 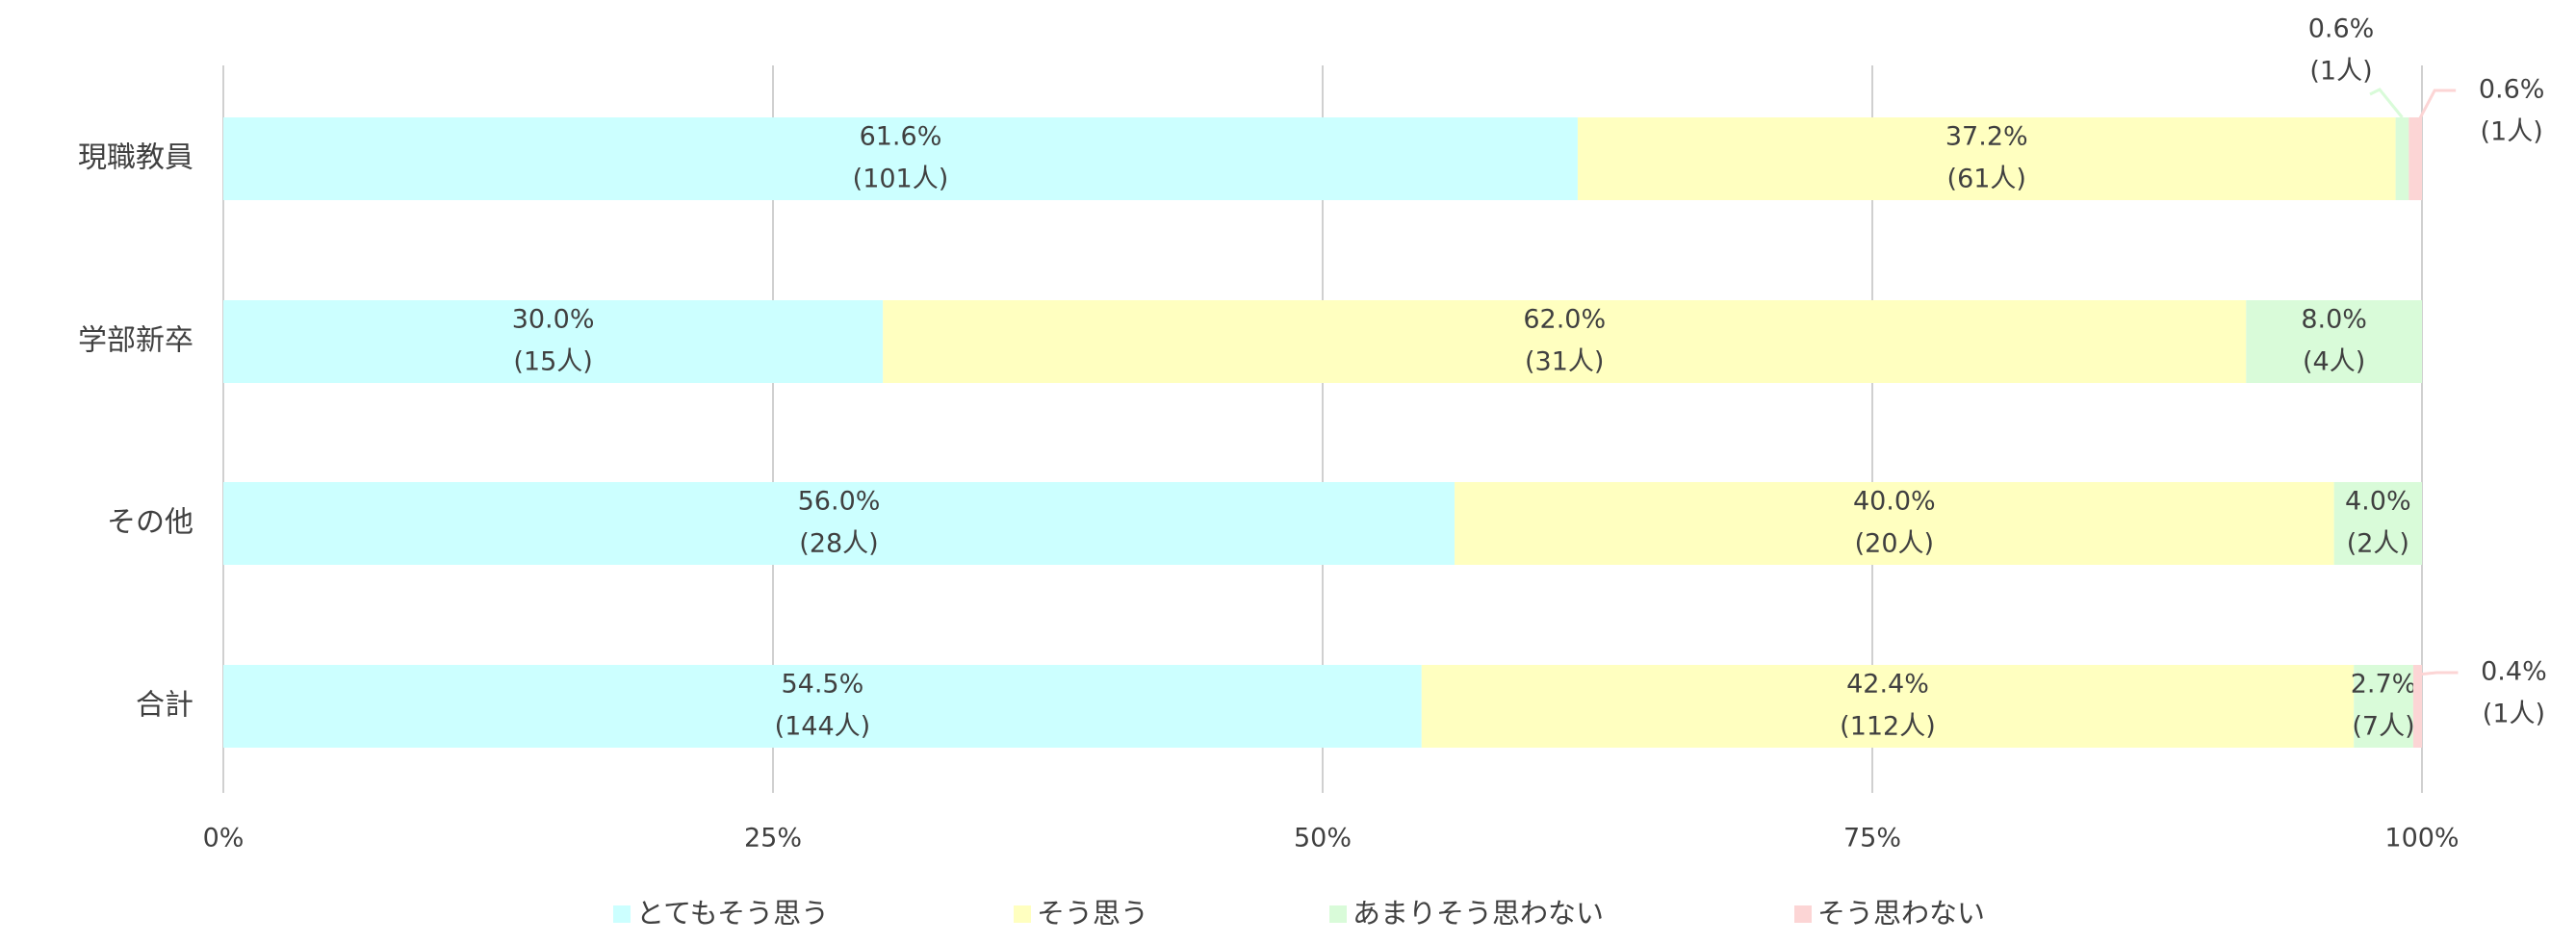 What do you see at coordinates (1888, 727) in the screenshot?
I see `data-label: (112人)` at bounding box center [1888, 727].